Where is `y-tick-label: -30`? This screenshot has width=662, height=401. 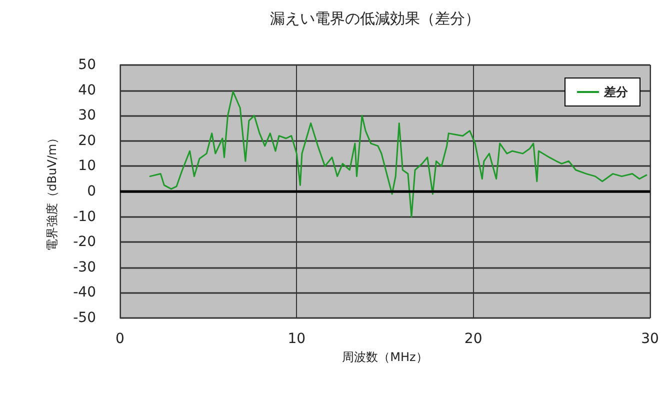
y-tick-label: -30 is located at coordinates (84, 267).